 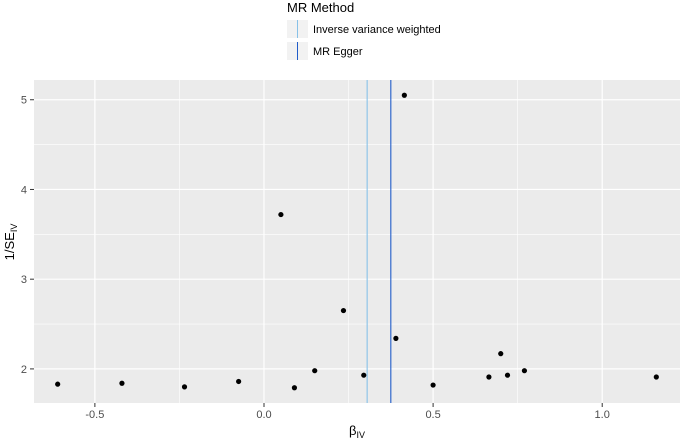 What do you see at coordinates (338, 52) in the screenshot?
I see `legend-label-egger: MR Egger` at bounding box center [338, 52].